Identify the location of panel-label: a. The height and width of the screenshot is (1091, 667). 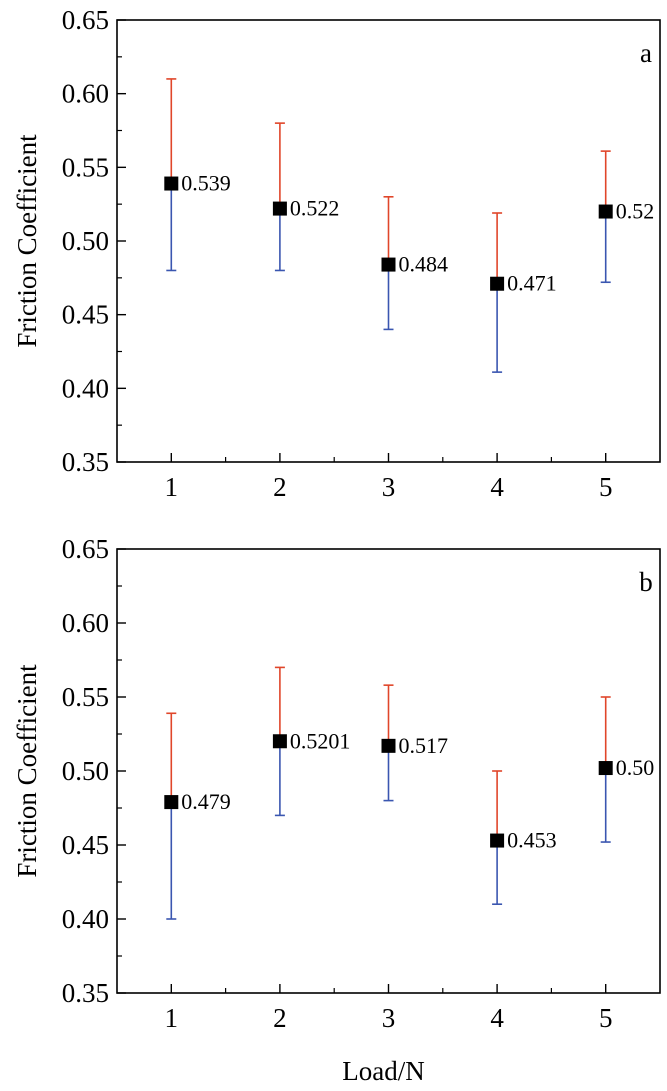
(646, 53).